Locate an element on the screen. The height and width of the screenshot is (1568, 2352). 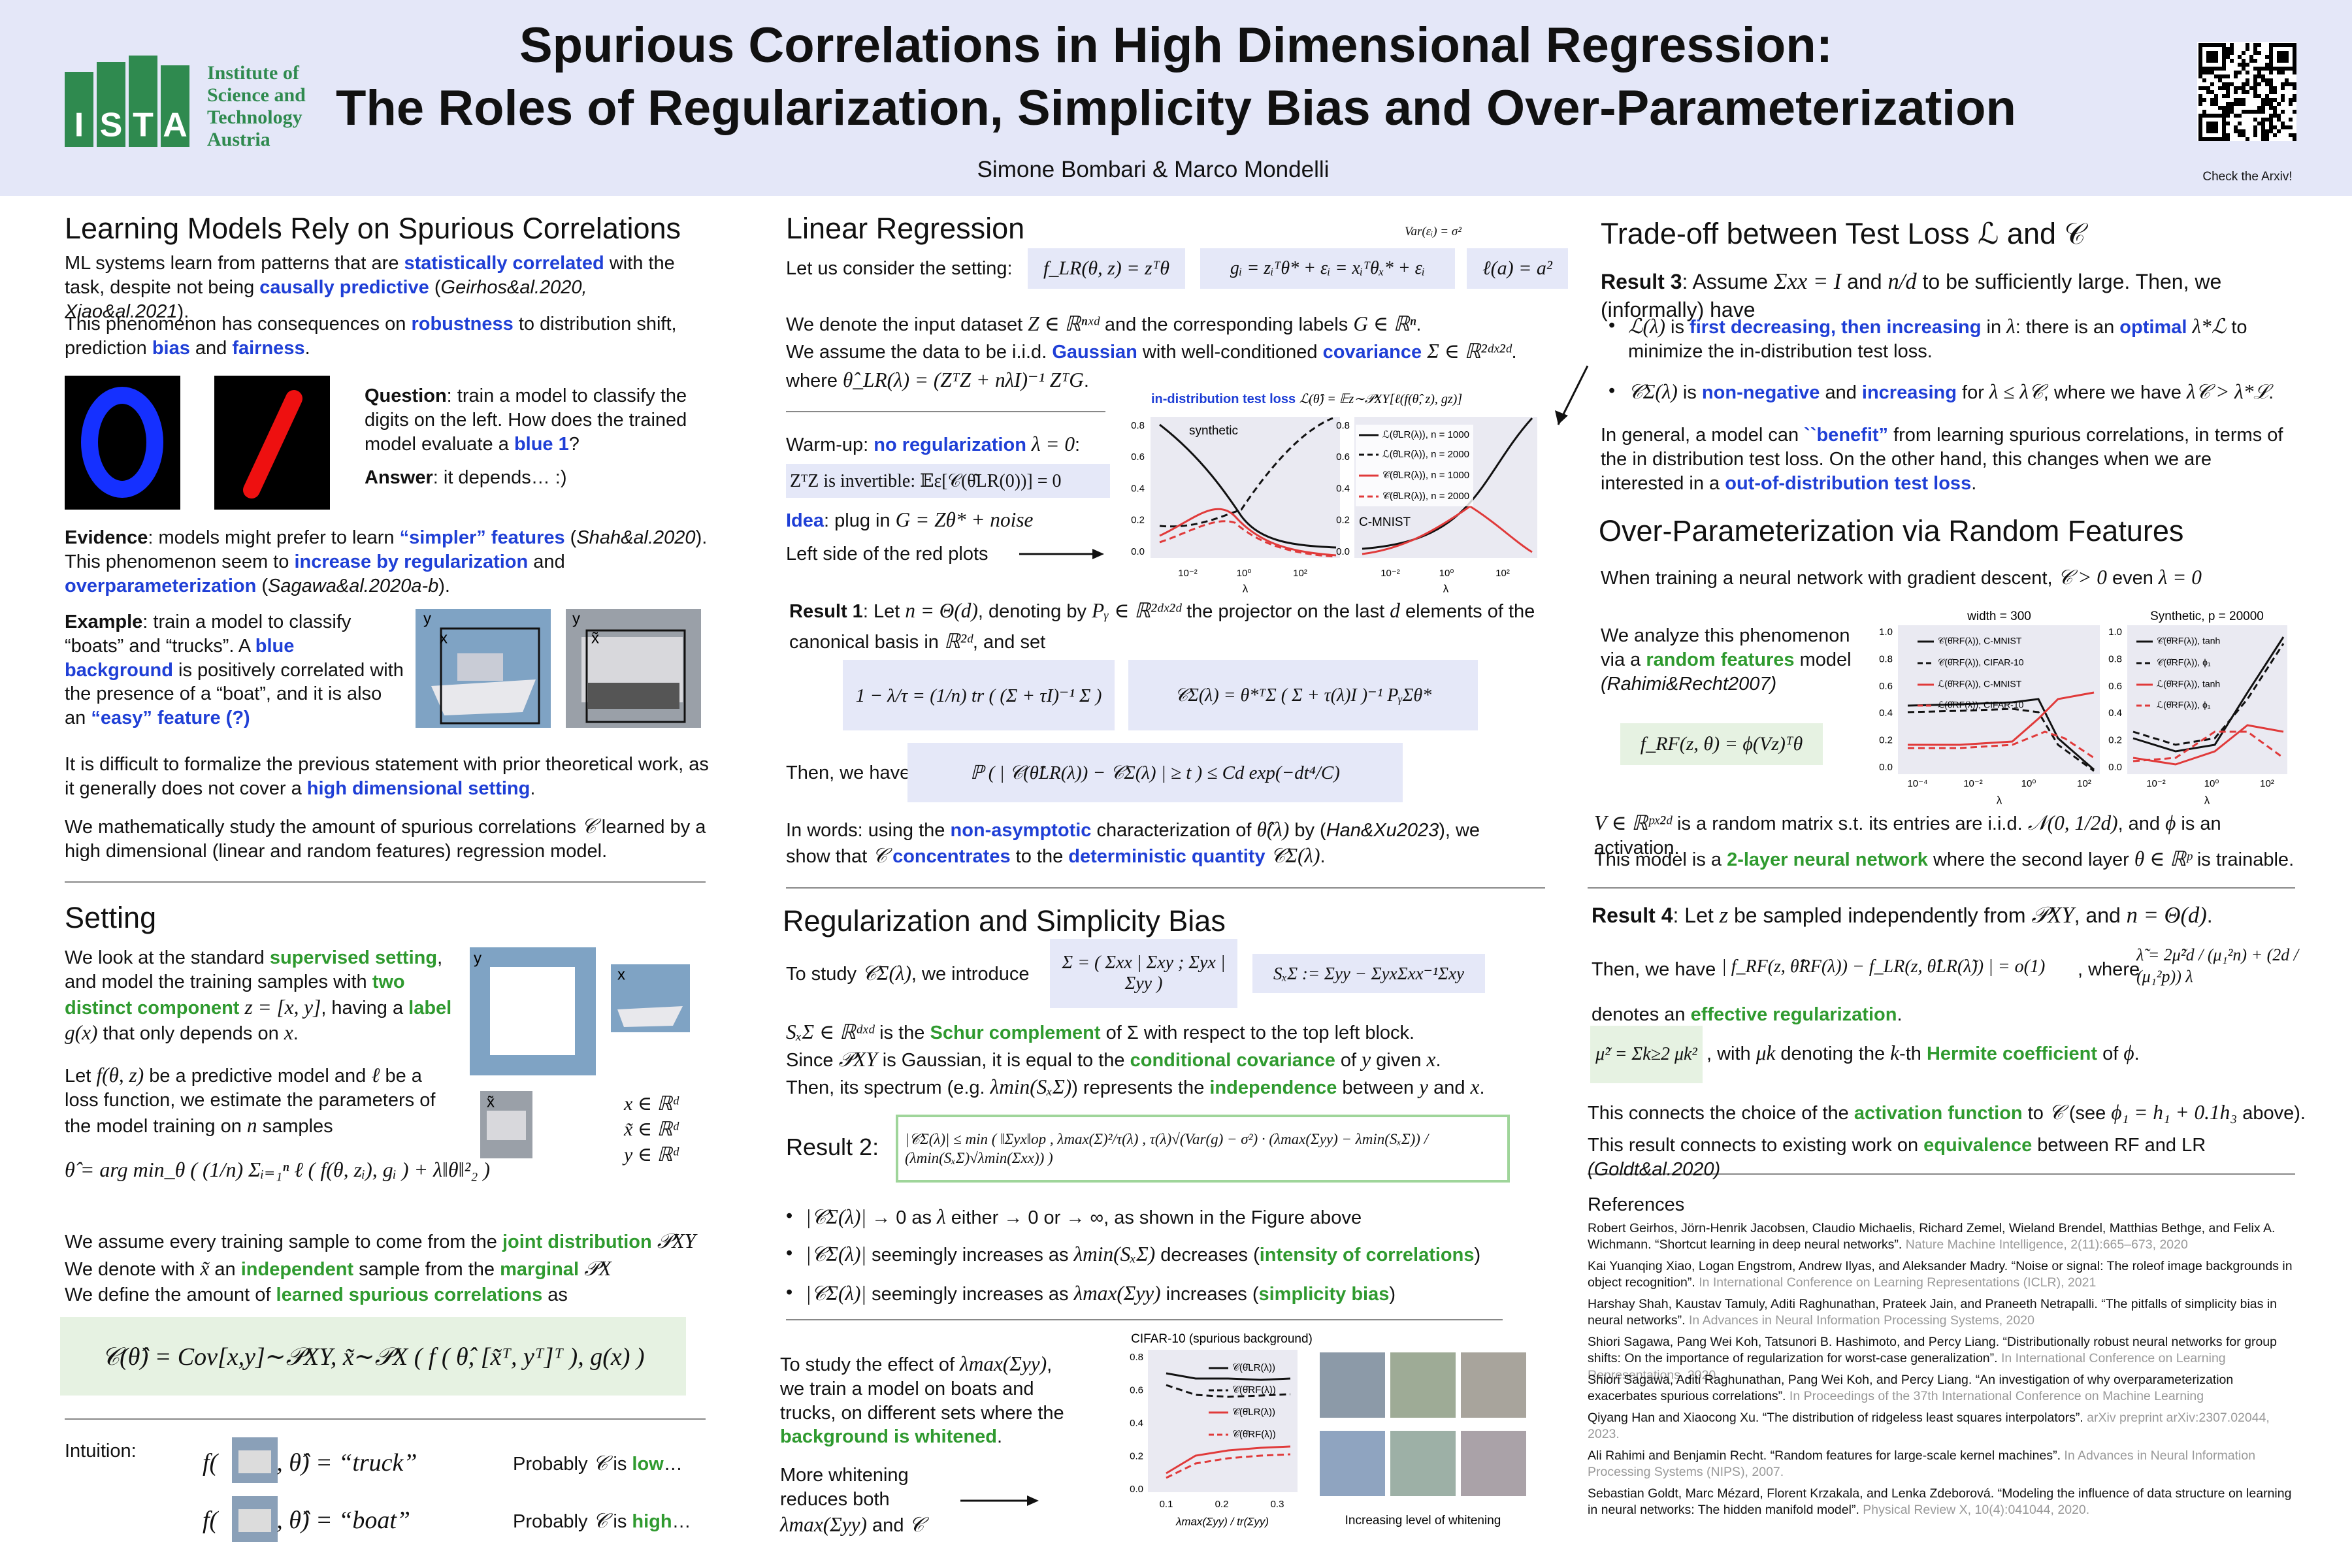
x-label: λ is located at coordinates (1999, 800).